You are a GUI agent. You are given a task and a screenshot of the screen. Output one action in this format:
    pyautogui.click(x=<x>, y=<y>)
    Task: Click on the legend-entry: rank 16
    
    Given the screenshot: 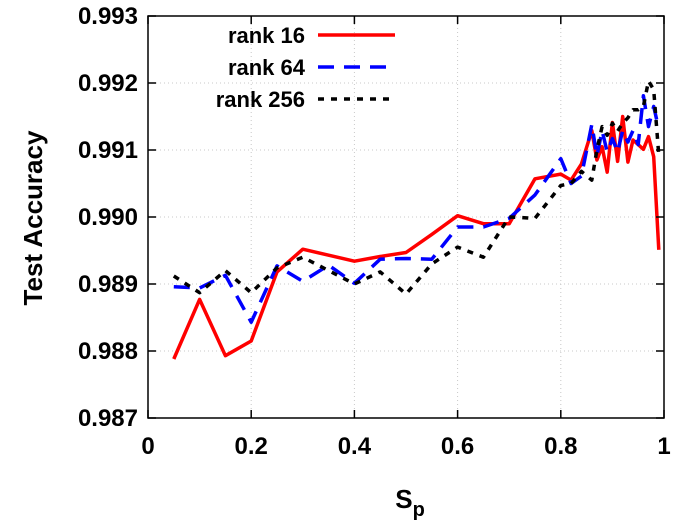 What is the action you would take?
    pyautogui.click(x=311, y=35)
    